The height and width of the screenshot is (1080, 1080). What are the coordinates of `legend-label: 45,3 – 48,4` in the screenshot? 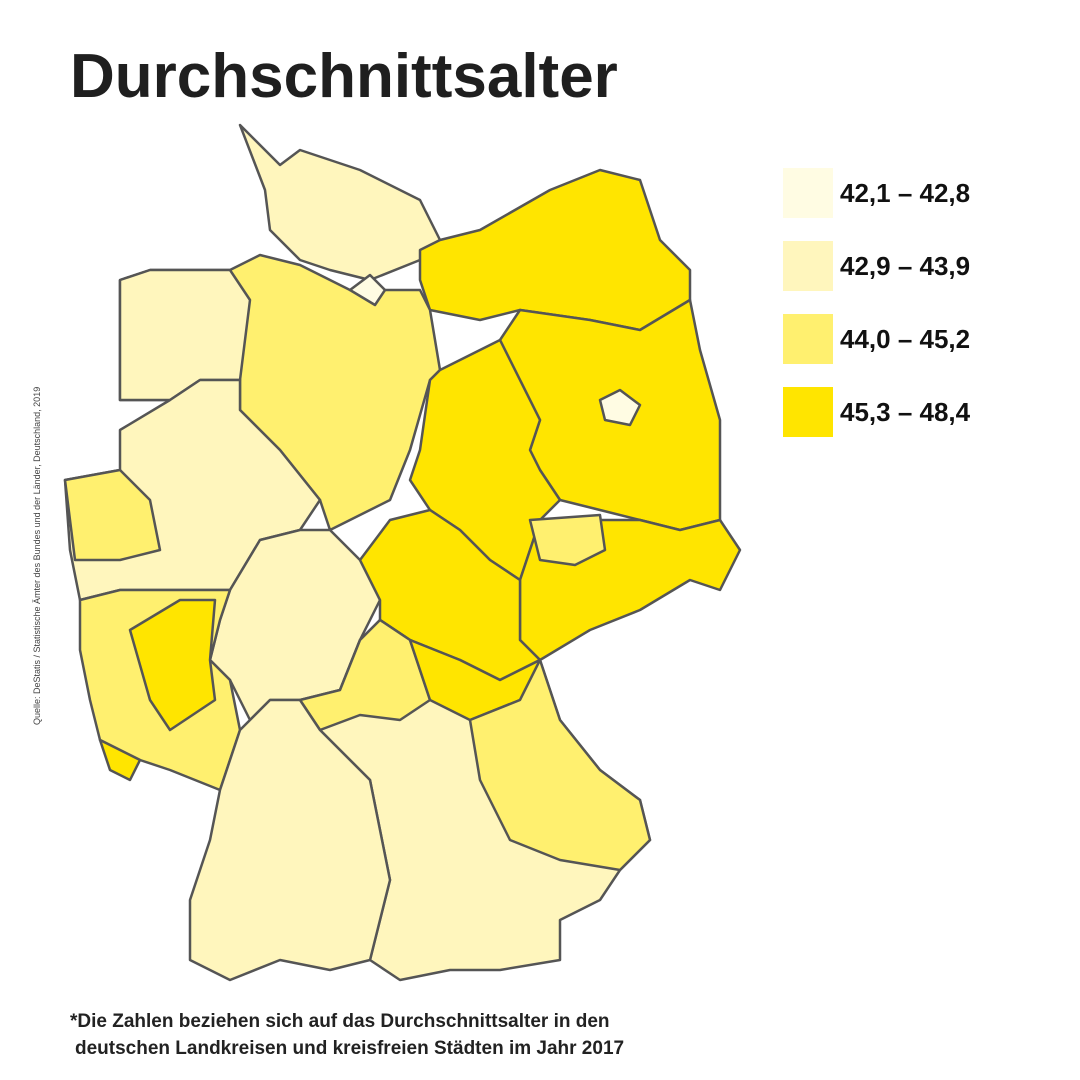 It's located at (905, 412).